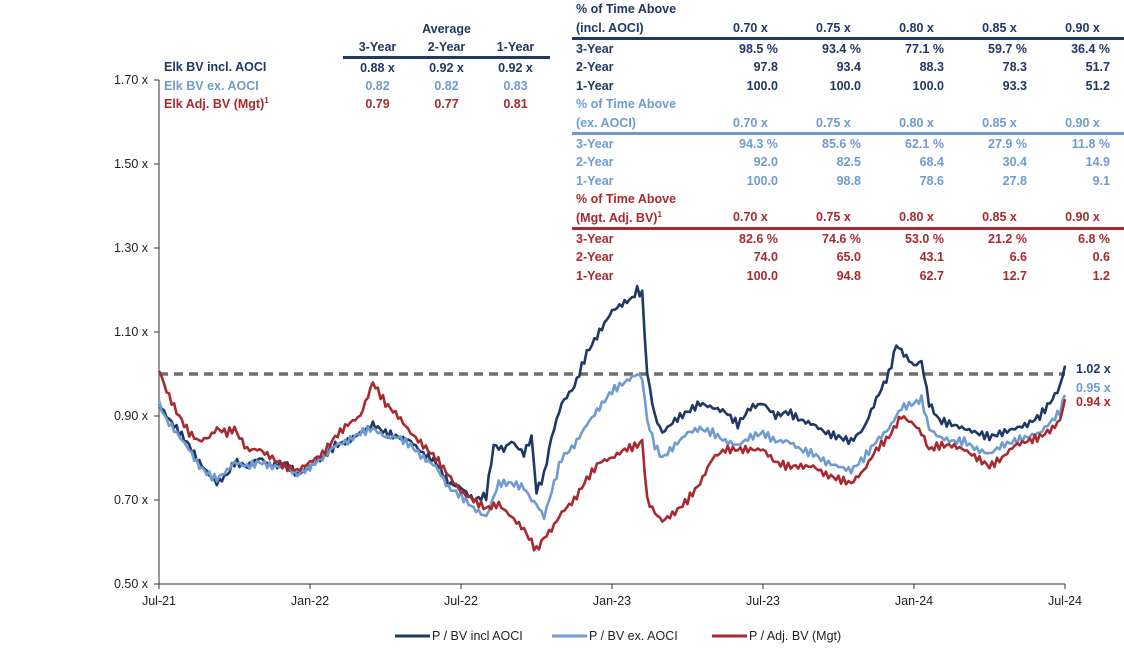  Describe the element at coordinates (924, 48) in the screenshot. I see `pct-value: 77.1 %` at that location.